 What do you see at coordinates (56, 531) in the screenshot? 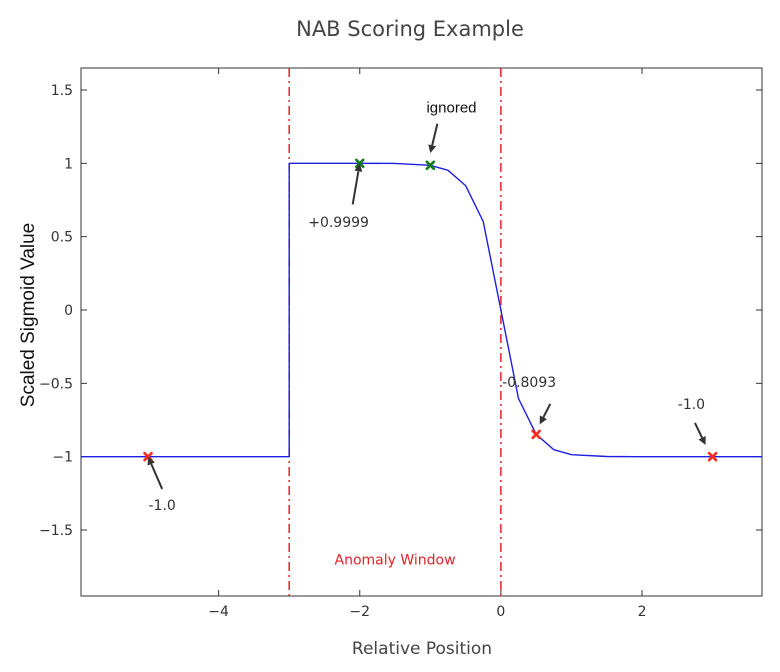
I see `y-tick-label: −1.5` at bounding box center [56, 531].